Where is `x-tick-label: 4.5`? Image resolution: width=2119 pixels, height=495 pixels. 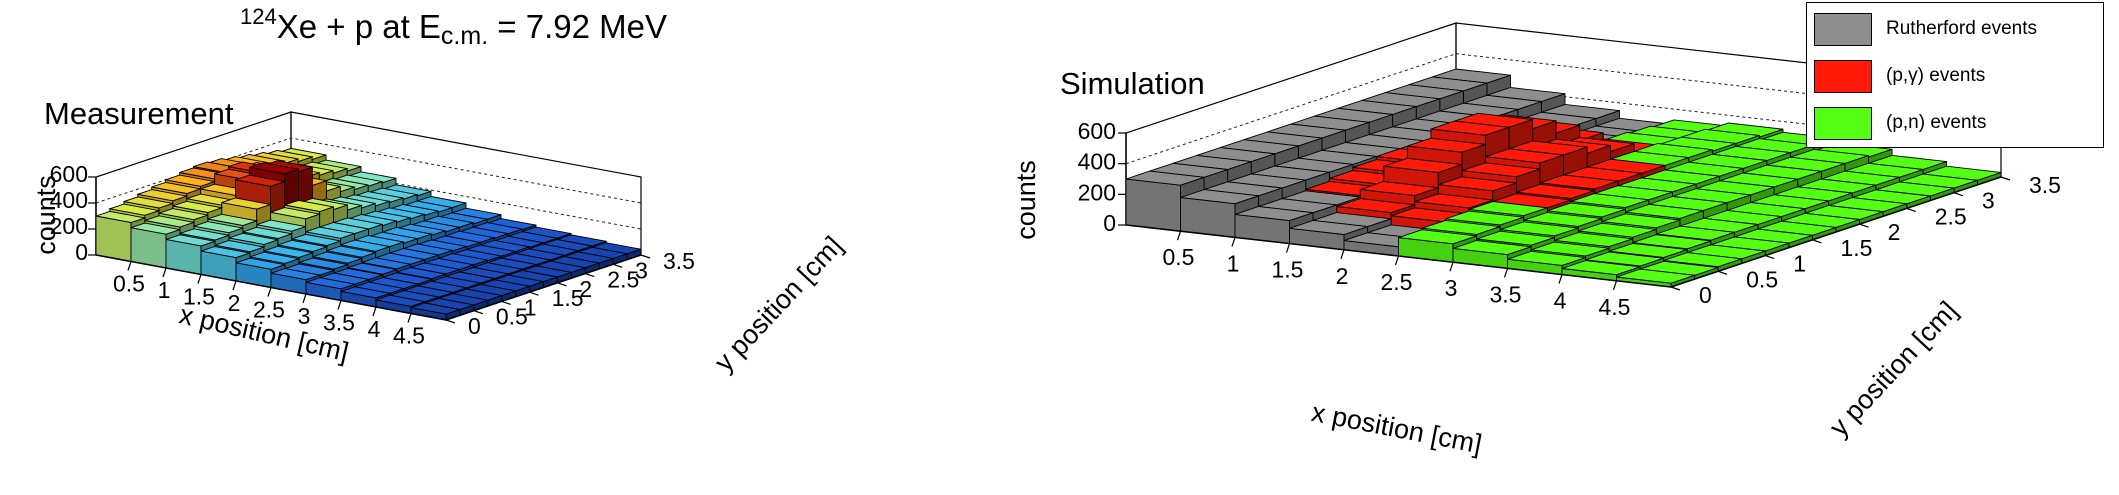 x-tick-label: 4.5 is located at coordinates (409, 336).